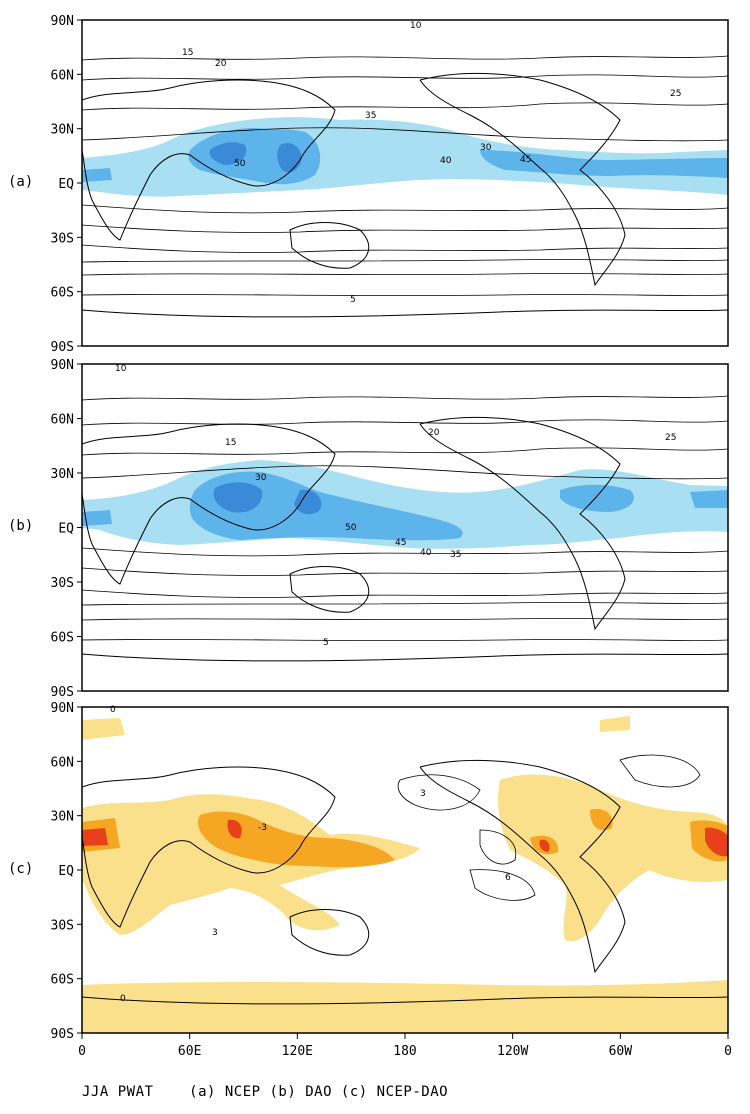 This screenshot has height=1114, width=750. I want to click on panel-b-shade-dark, so click(267, 498).